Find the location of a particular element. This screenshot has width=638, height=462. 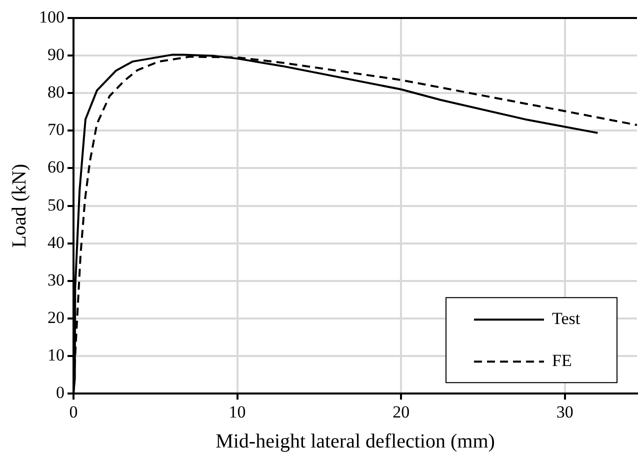

y-tick-label: 50 is located at coordinates (56, 204).